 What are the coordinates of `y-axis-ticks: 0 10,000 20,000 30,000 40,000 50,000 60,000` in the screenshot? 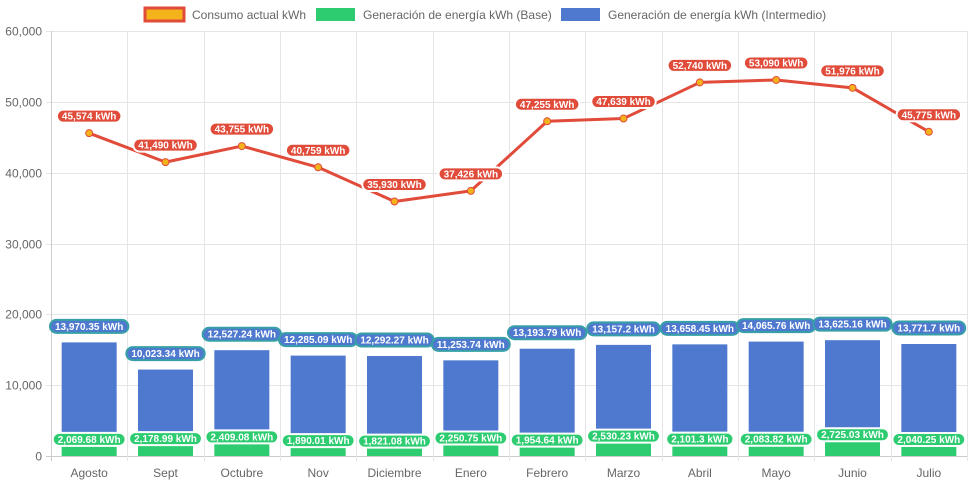 It's located at (23, 244).